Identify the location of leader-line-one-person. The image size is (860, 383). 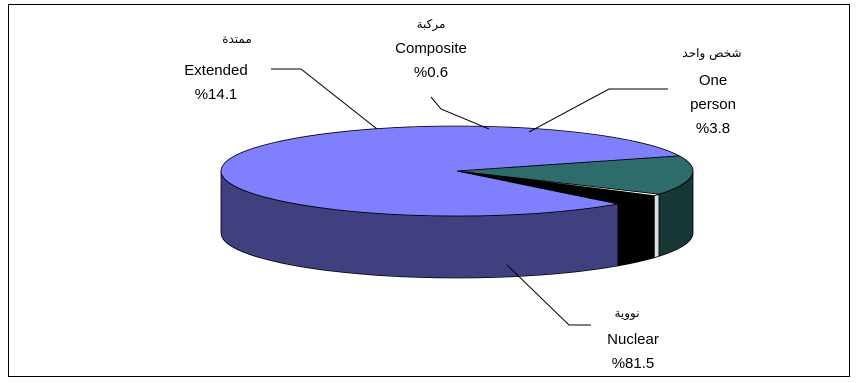
(598, 110).